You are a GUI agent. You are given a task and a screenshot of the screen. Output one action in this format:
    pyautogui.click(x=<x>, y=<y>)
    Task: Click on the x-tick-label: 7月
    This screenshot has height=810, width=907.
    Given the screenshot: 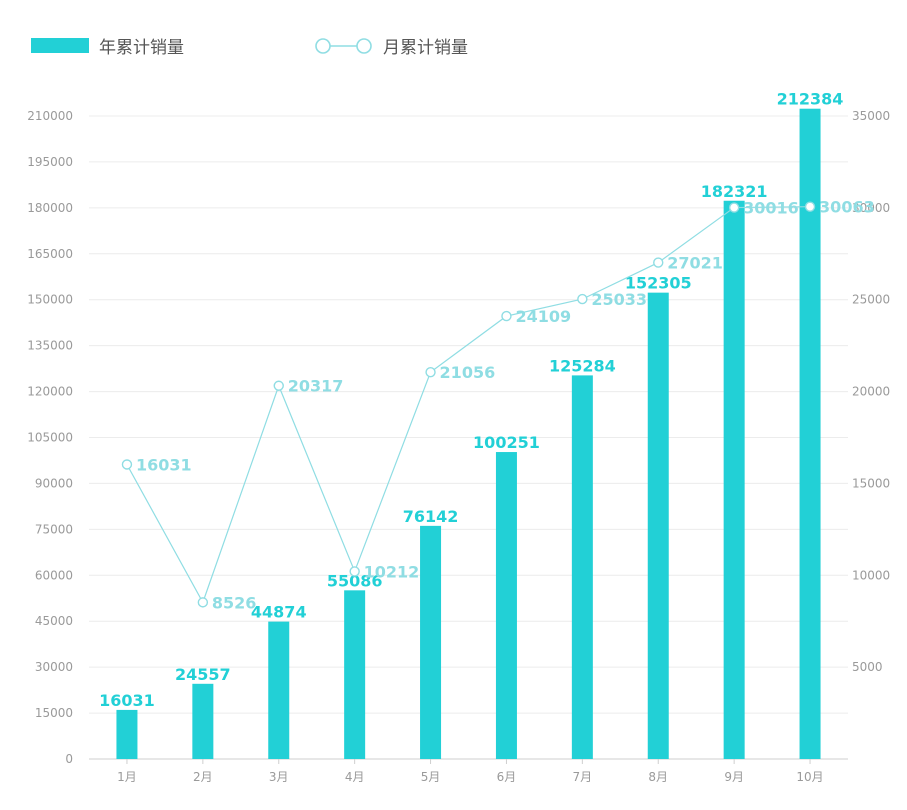 What is the action you would take?
    pyautogui.click(x=583, y=777)
    